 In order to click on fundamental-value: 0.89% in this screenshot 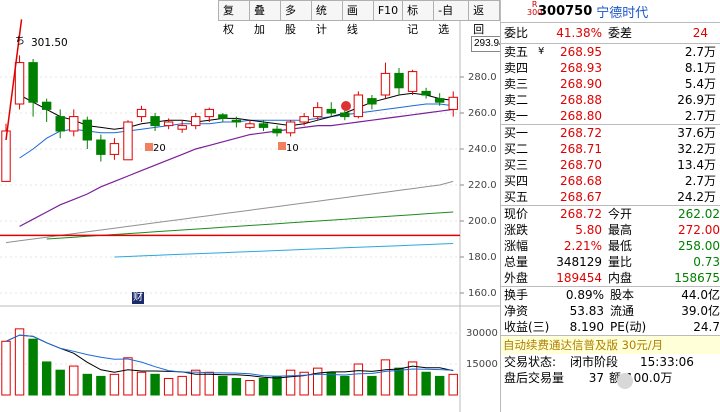, I will do `click(584, 295)`.